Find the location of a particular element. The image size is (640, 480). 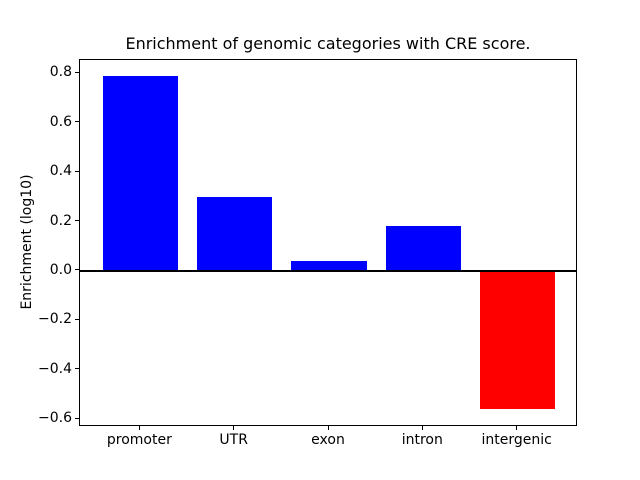

x-tick-label-intron: intron is located at coordinates (422, 440).